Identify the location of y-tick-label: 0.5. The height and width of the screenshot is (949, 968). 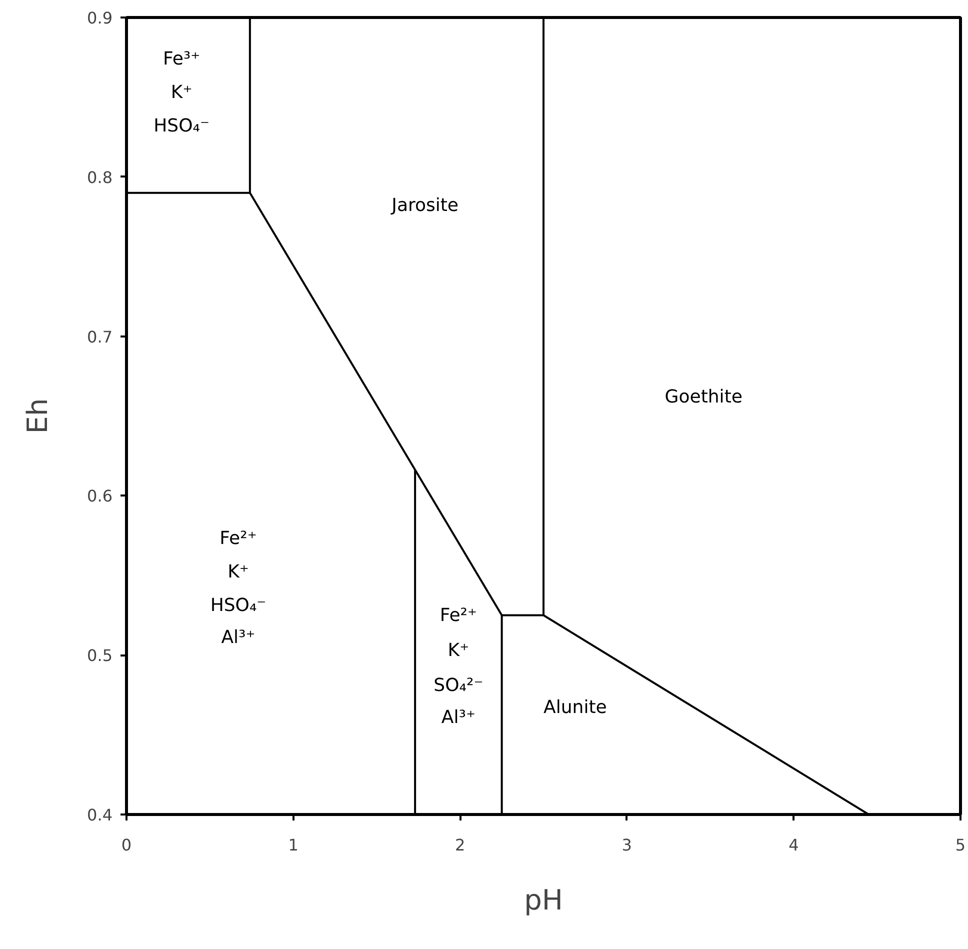
(100, 656).